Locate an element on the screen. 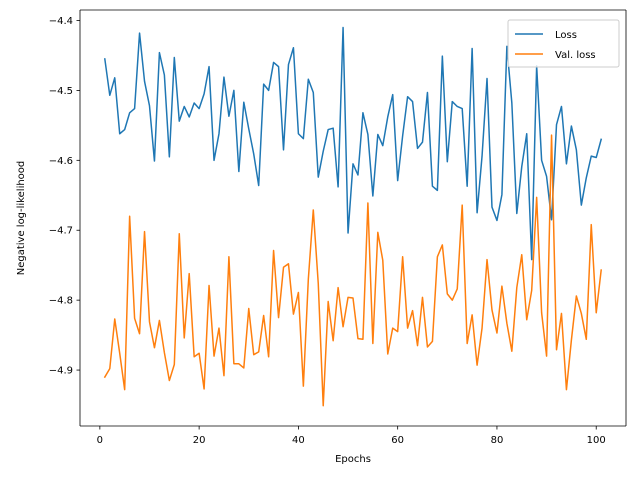 The width and height of the screenshot is (640, 480). x-tick-label: 0 is located at coordinates (100, 440).